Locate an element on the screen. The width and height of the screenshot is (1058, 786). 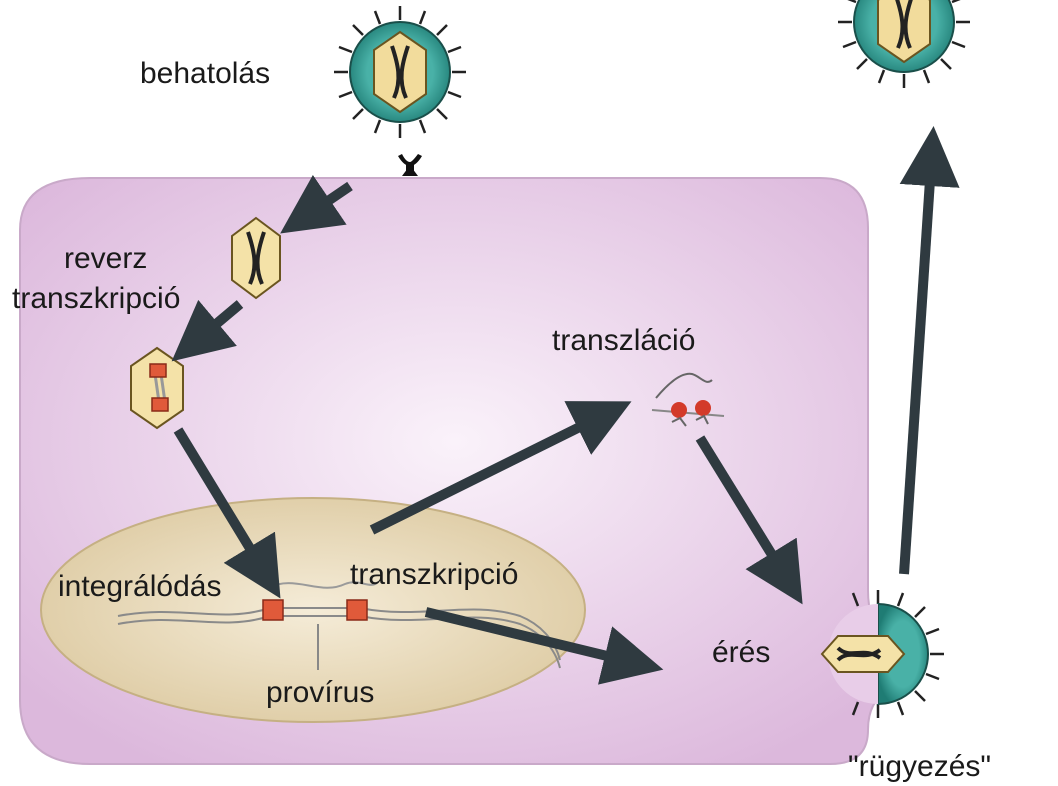
label-integration: integrálódás is located at coordinates (139, 586).